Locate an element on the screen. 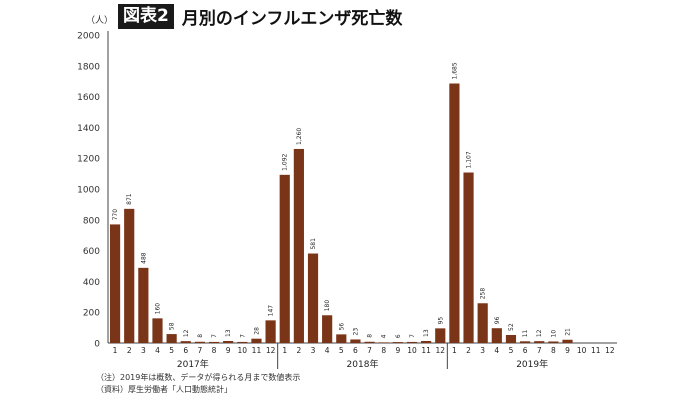  y-tick-label: 0 is located at coordinates (97, 345).